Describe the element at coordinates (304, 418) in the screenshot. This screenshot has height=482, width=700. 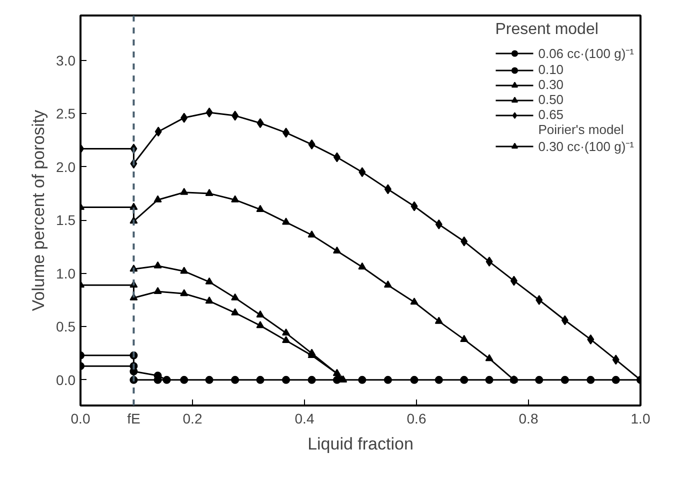
I see `x-tick-label: 0.4` at that location.